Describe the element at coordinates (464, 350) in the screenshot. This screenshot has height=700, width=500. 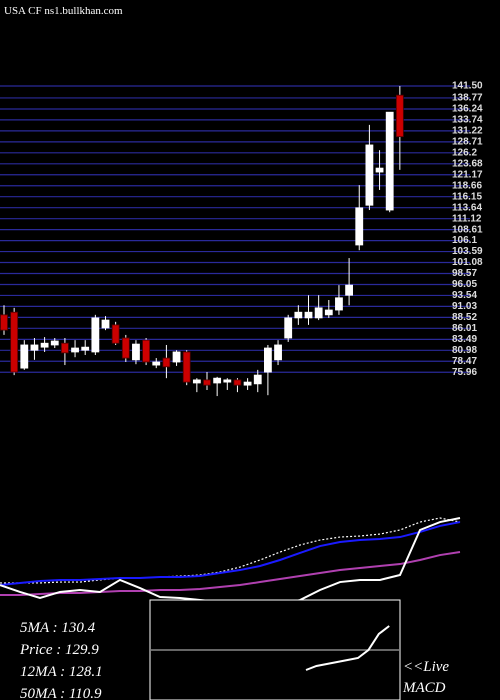
I see `y-tick-label: 80.98` at that location.